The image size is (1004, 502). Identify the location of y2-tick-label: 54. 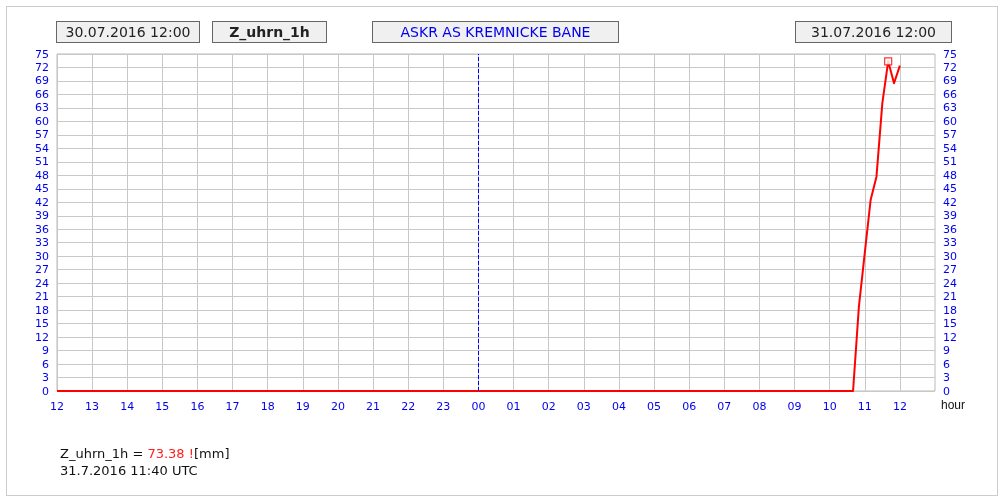
(950, 148).